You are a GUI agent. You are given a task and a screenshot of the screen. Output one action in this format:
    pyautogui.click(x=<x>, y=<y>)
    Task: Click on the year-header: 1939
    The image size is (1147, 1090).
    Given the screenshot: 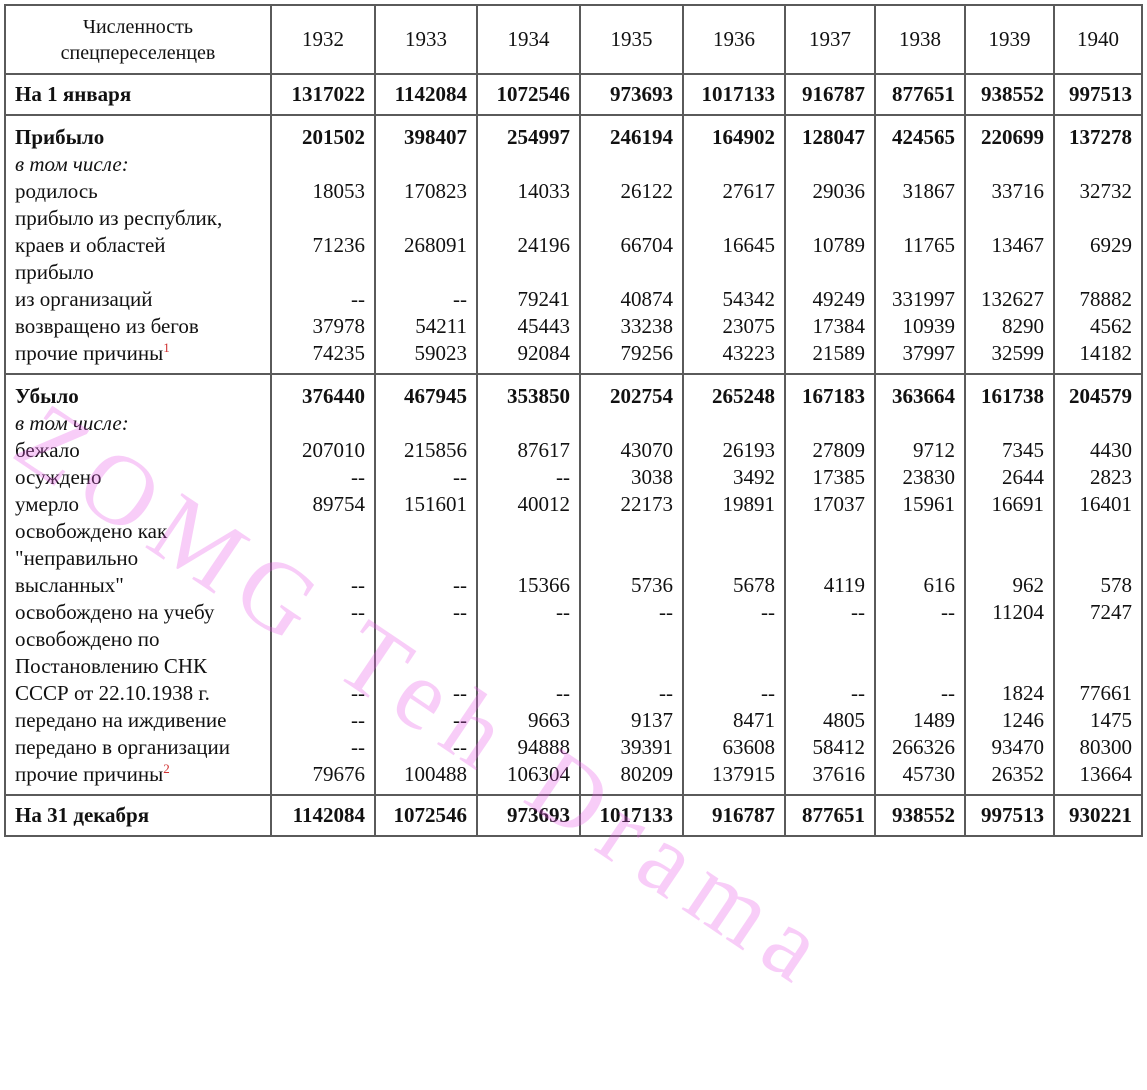 What is the action you would take?
    pyautogui.click(x=1009, y=39)
    